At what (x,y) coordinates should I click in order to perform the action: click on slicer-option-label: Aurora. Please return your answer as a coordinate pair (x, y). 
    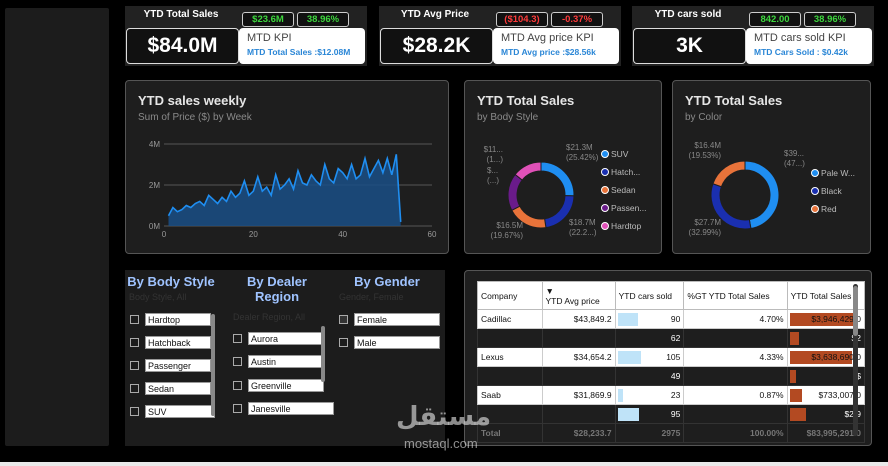
    Looking at the image, I should click on (286, 338).